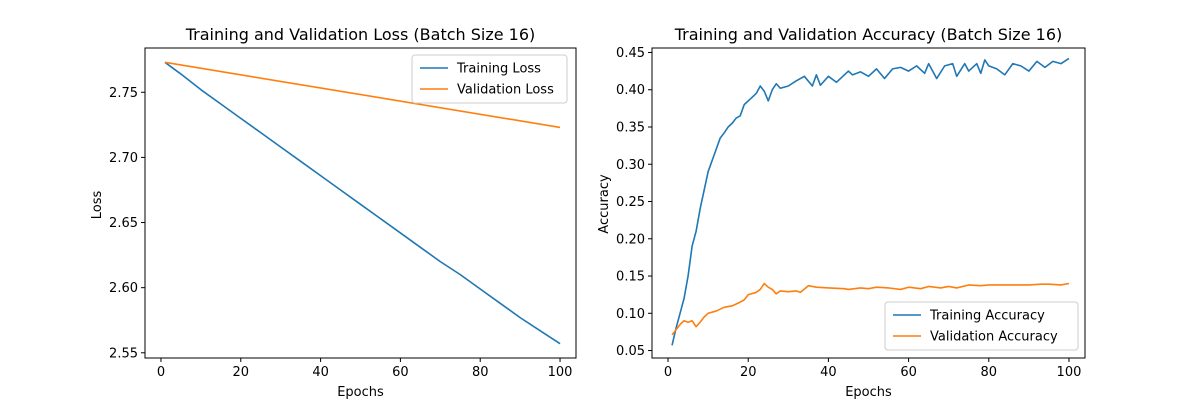 Image resolution: width=1200 pixels, height=404 pixels. What do you see at coordinates (480, 372) in the screenshot?
I see `loss-x-tick-label: 80` at bounding box center [480, 372].